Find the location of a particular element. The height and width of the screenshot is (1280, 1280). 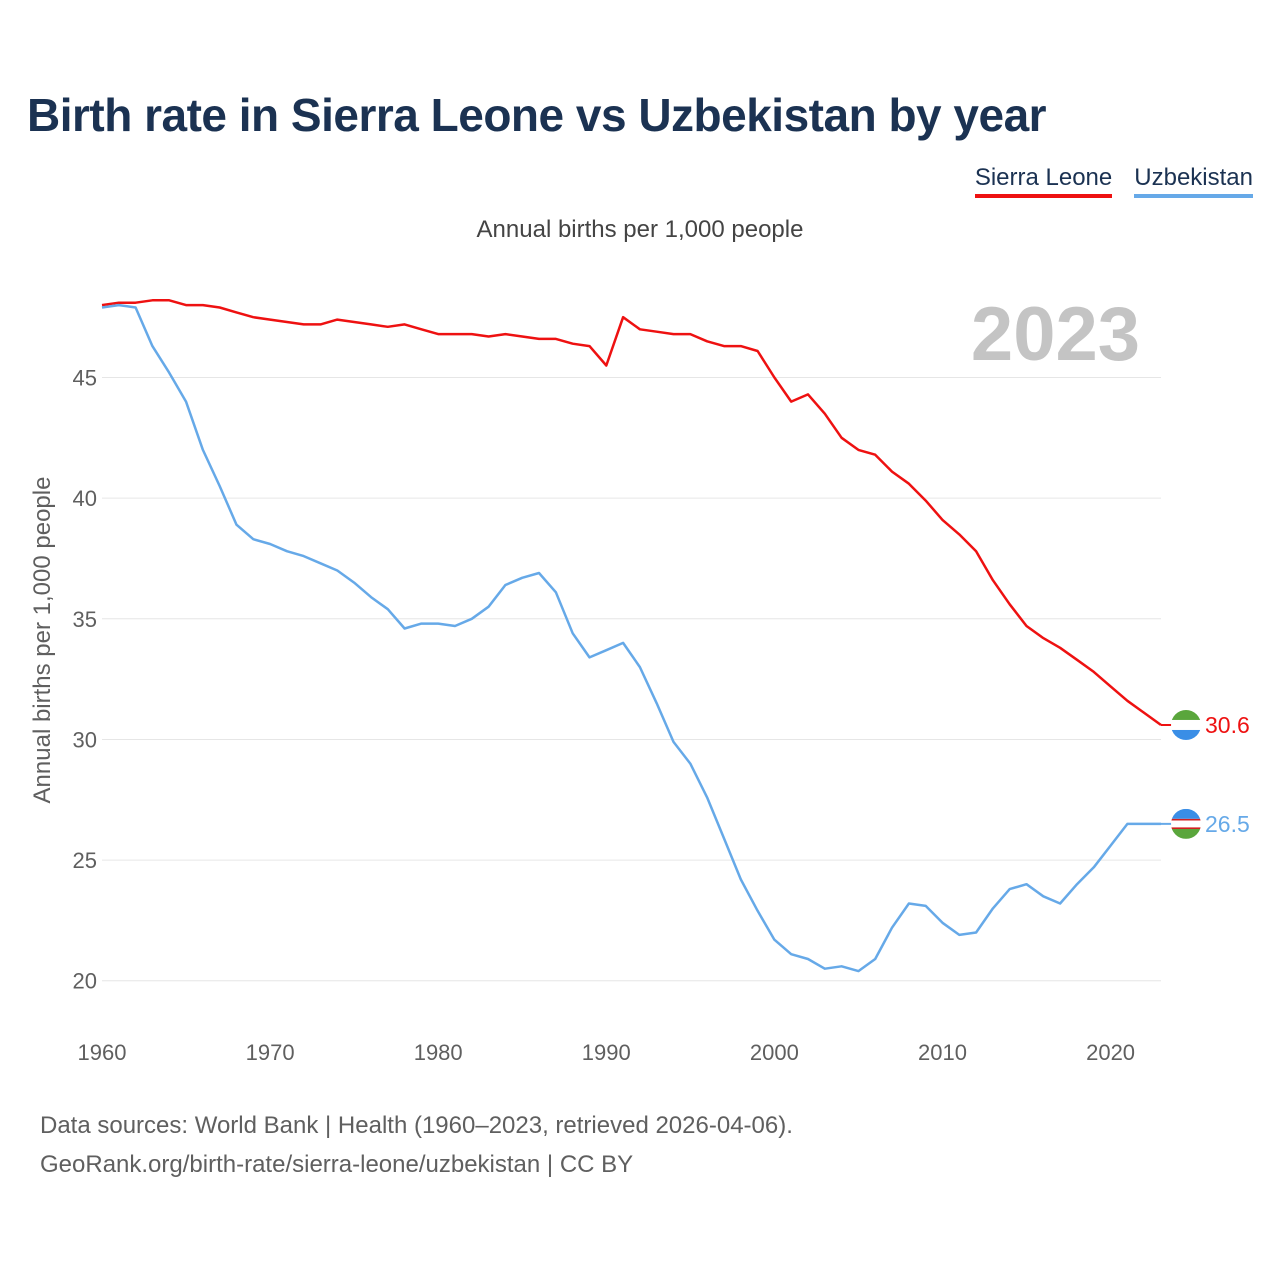

x-tick-label-1970: 1970 is located at coordinates (270, 1052).